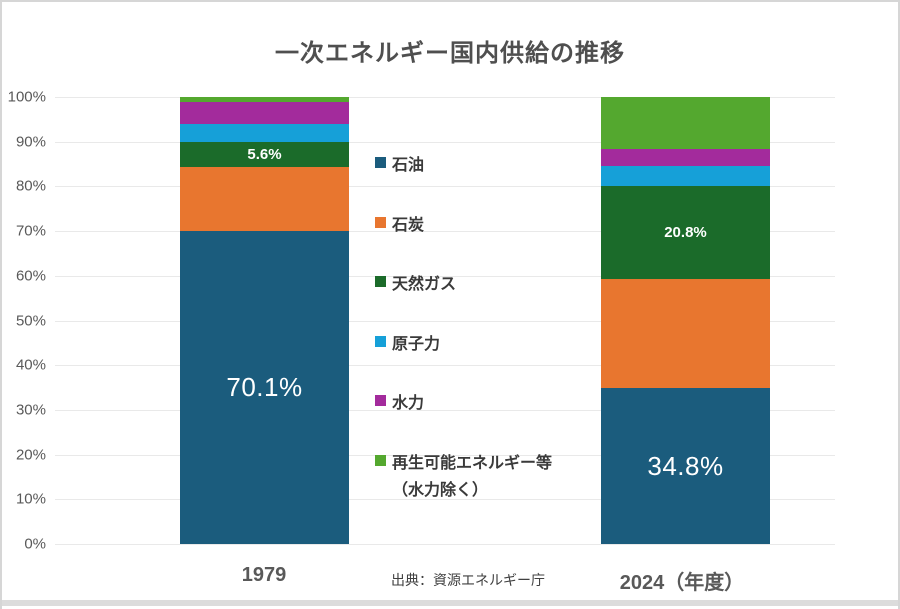  I want to click on legend-item: 石油, so click(399, 165).